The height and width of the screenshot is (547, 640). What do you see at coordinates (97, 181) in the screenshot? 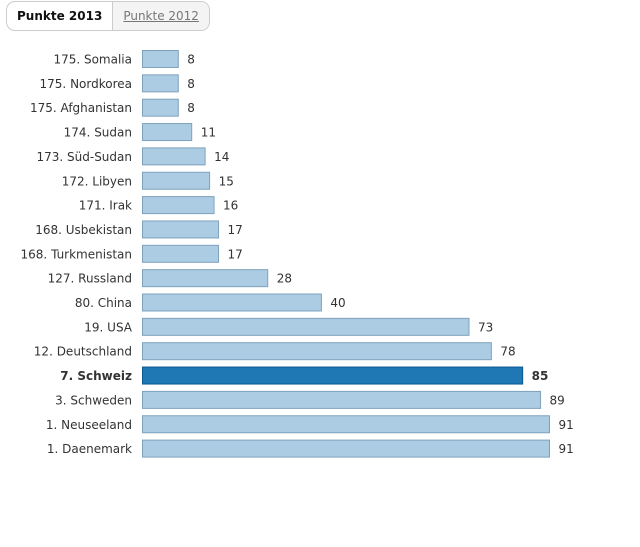
I see `category-label: 172. Libyen` at bounding box center [97, 181].